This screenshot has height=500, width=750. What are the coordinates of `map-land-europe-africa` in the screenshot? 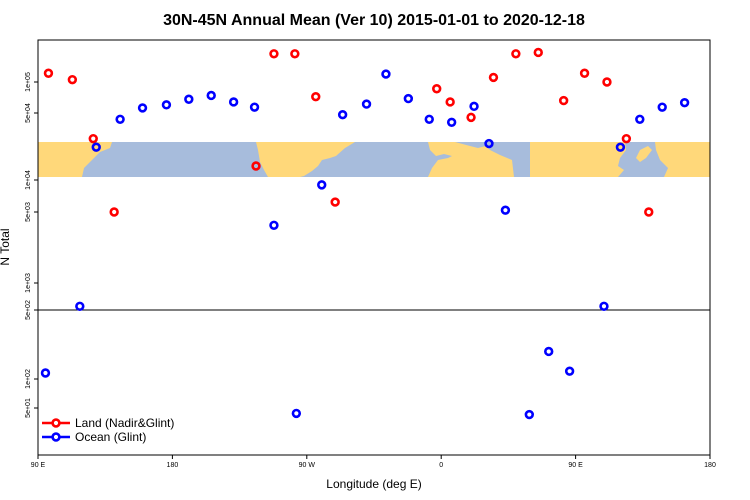 It's located at (471, 159).